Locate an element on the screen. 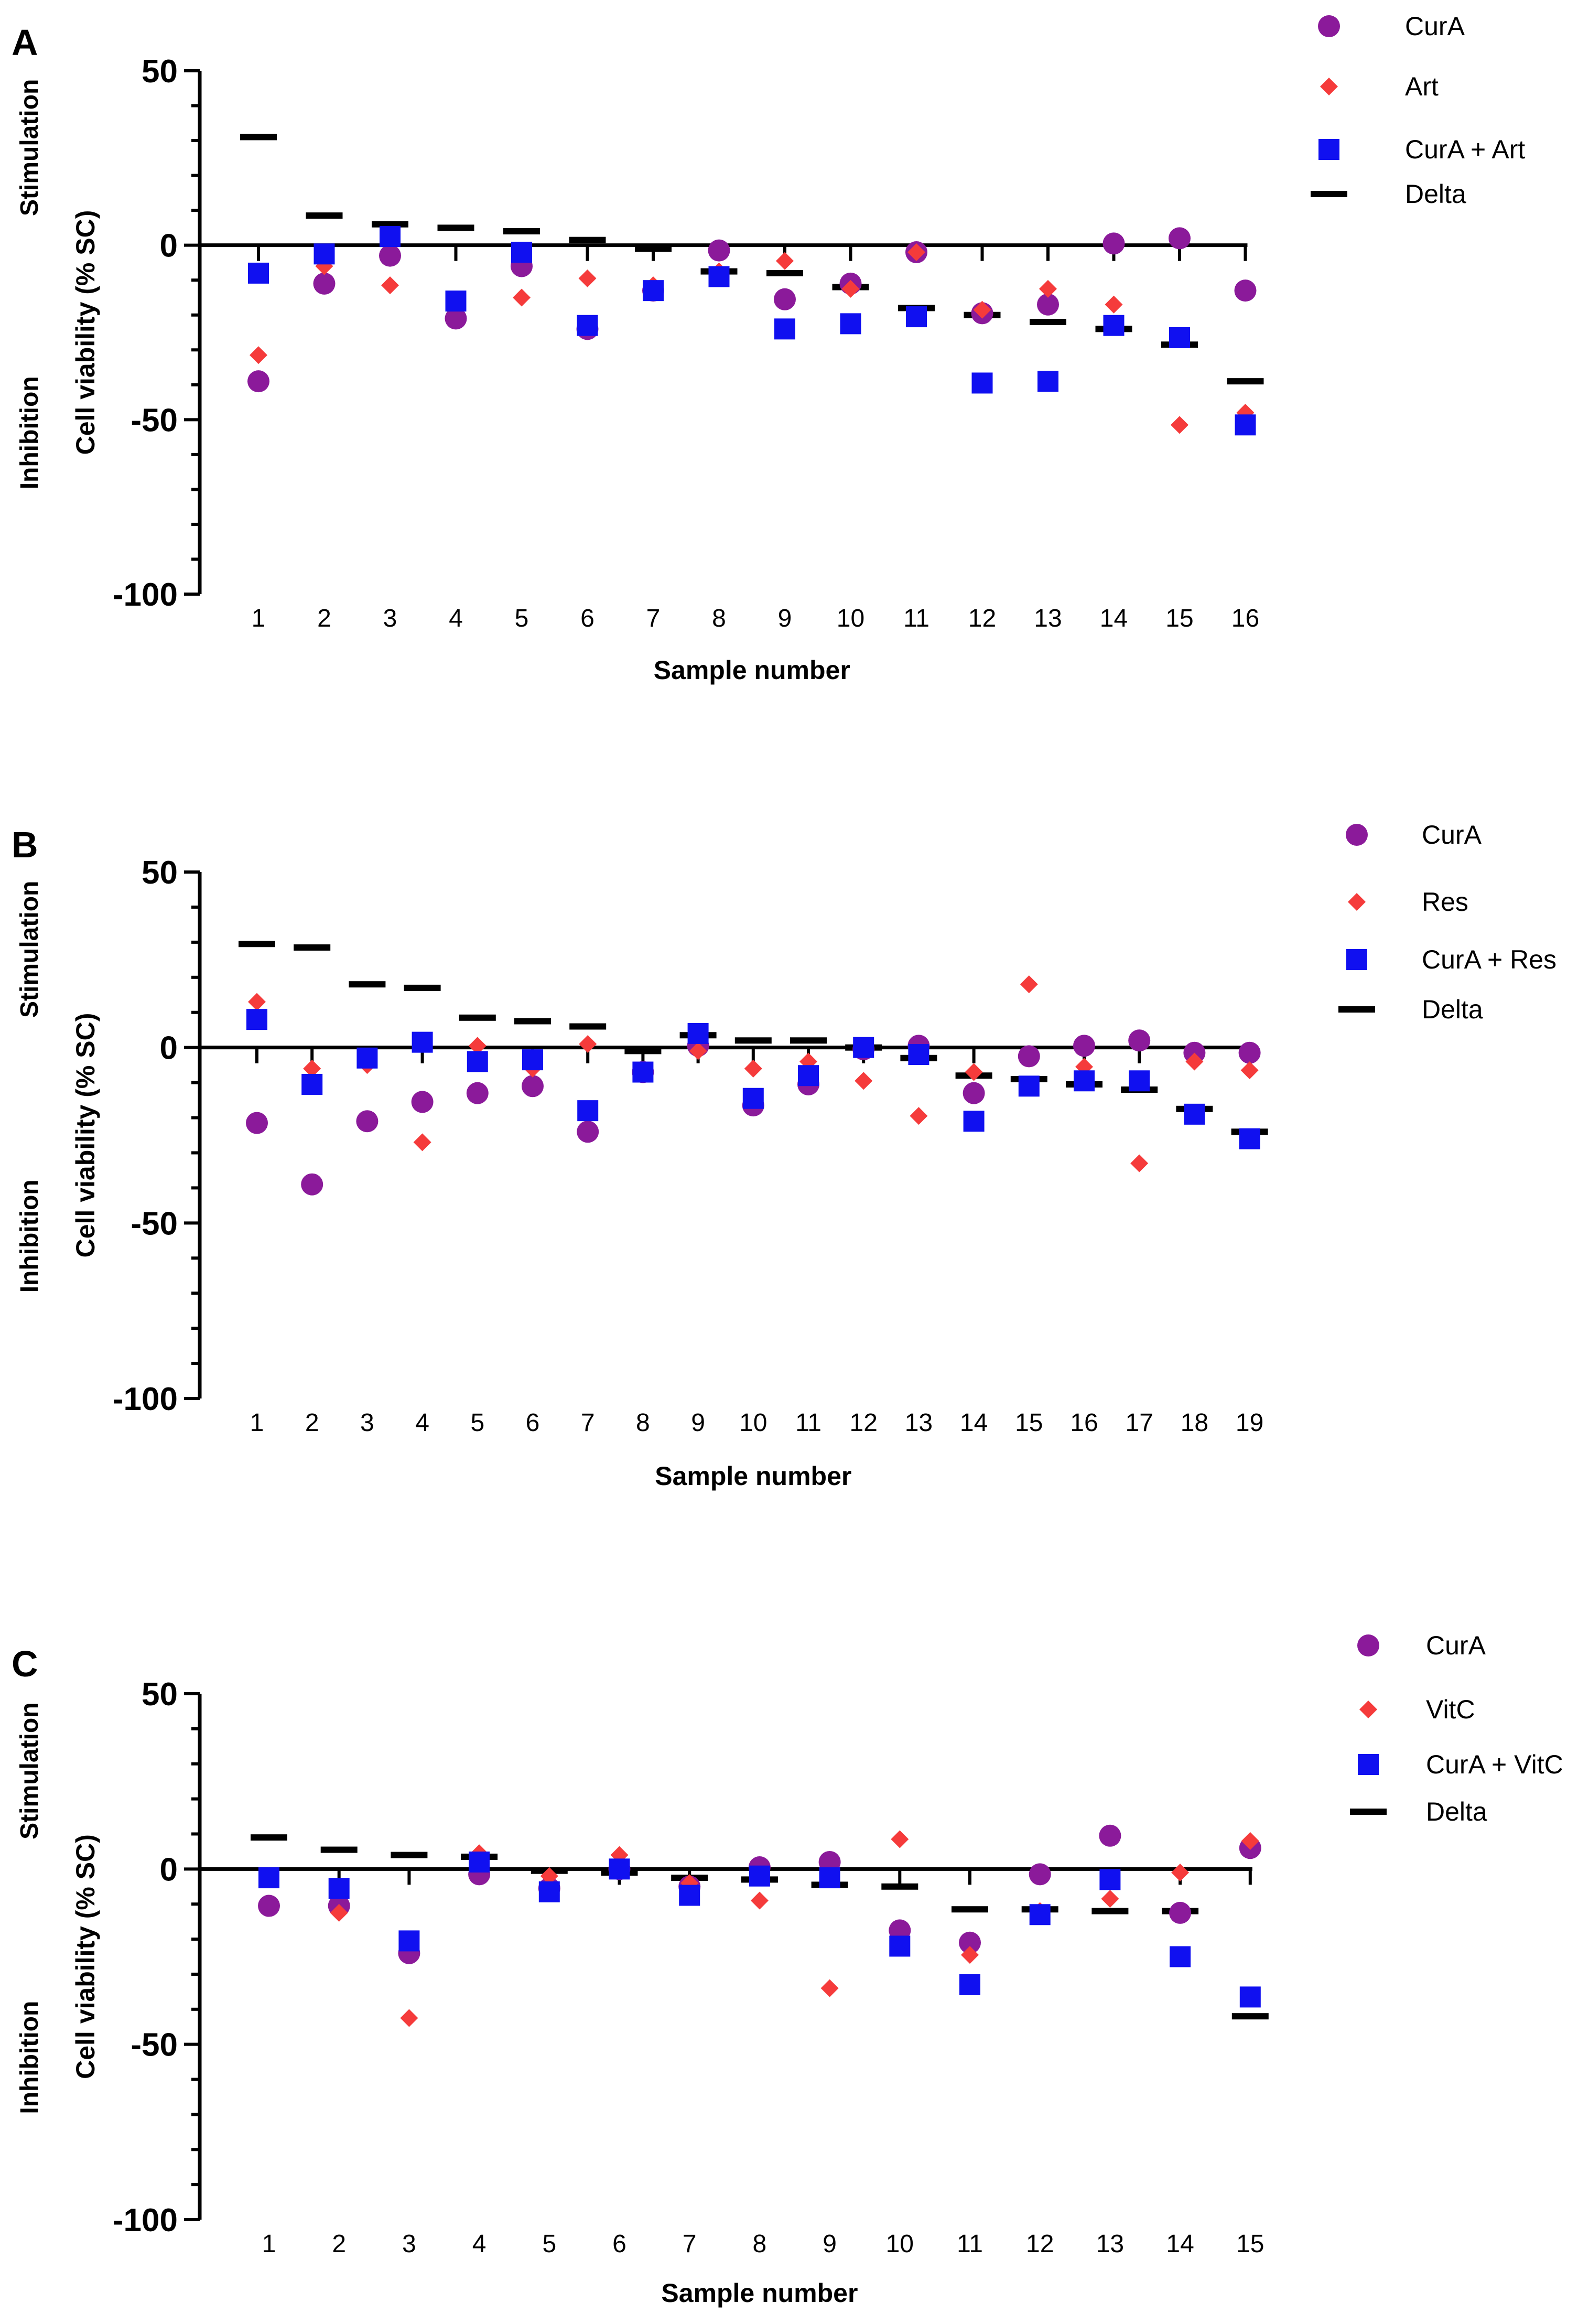 The height and width of the screenshot is (2324, 1589). x-tick-label: 17 is located at coordinates (1139, 1423).